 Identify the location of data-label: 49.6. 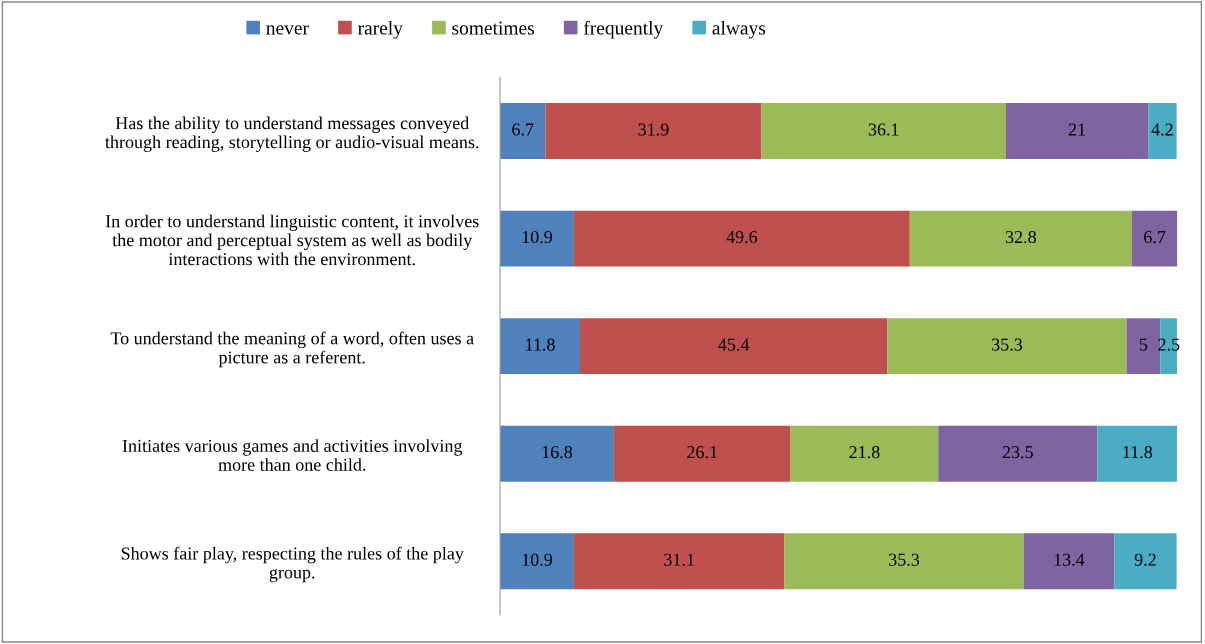
(742, 237).